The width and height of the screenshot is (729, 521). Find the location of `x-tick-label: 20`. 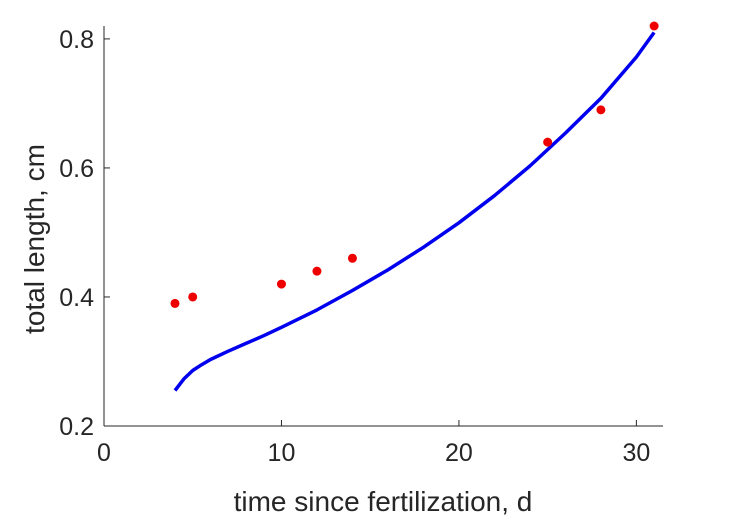

x-tick-label: 20 is located at coordinates (459, 453).